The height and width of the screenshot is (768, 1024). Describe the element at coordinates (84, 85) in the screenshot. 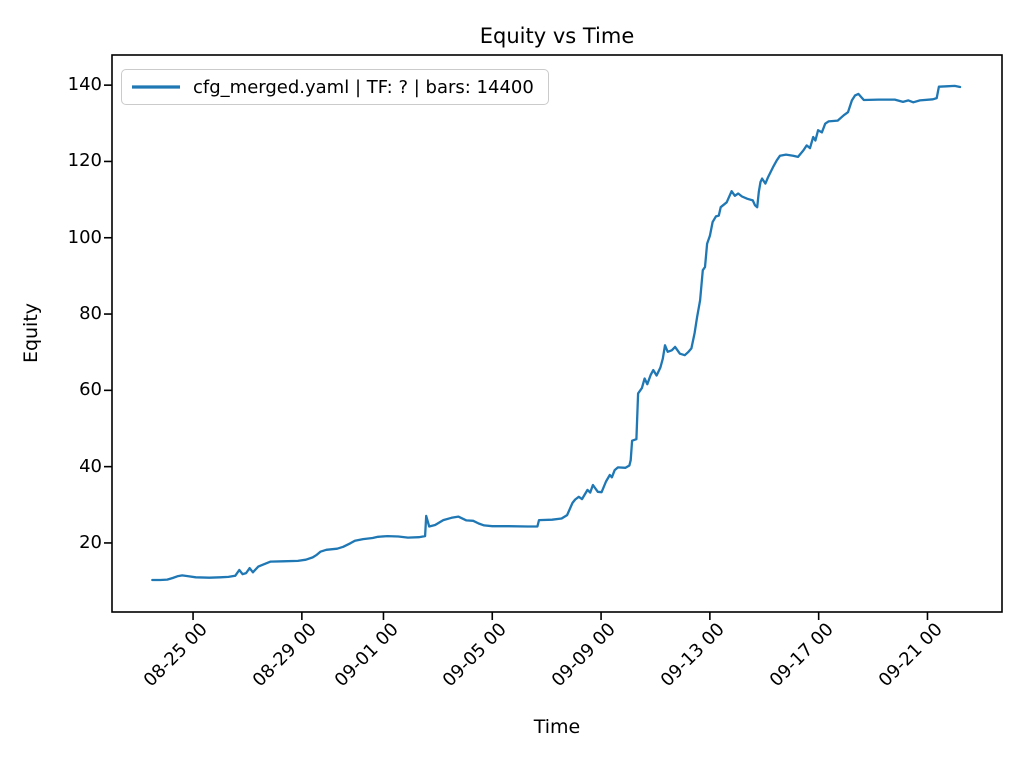

I see `y-tick-label: 140` at that location.